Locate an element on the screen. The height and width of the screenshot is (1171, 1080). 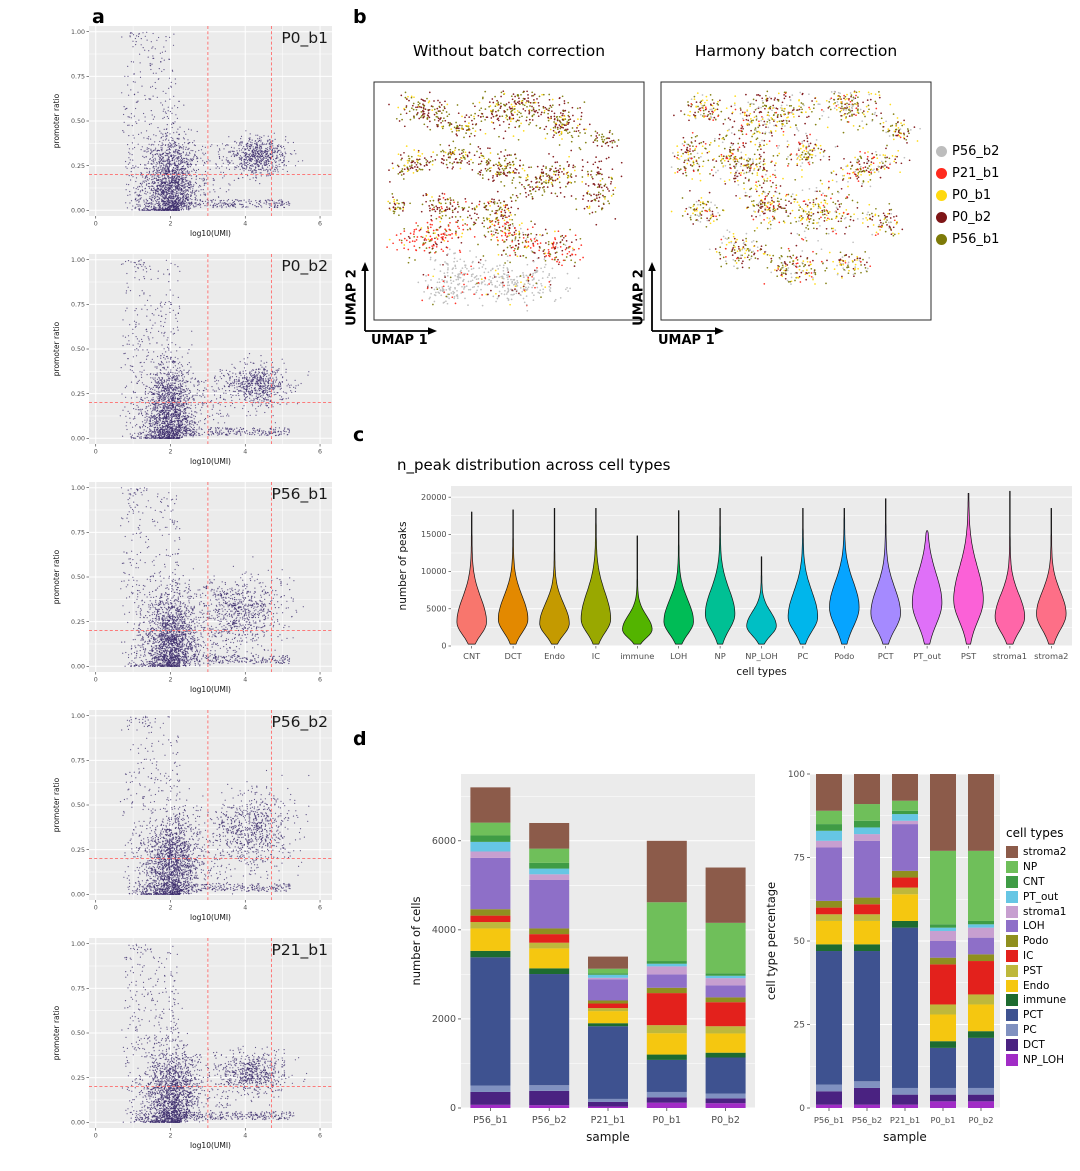
cell-type-legend-label: stroma2 is located at coordinates (1045, 852).